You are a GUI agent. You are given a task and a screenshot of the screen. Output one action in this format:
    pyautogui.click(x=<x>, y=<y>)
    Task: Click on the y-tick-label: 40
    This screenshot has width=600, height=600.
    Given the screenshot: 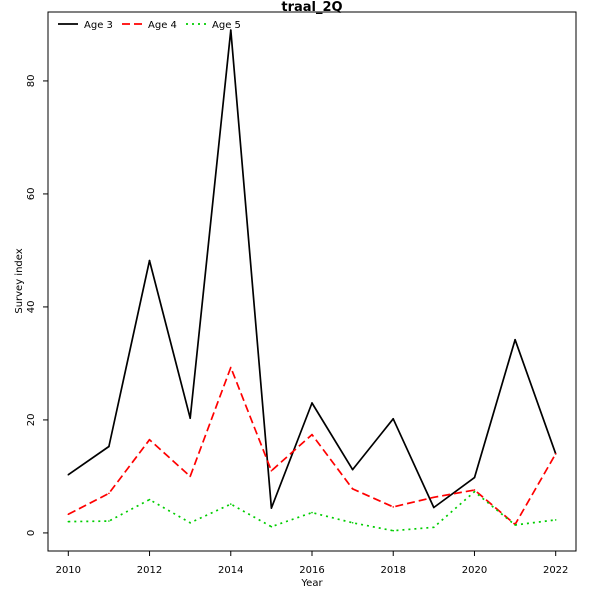 What is the action you would take?
    pyautogui.click(x=31, y=307)
    